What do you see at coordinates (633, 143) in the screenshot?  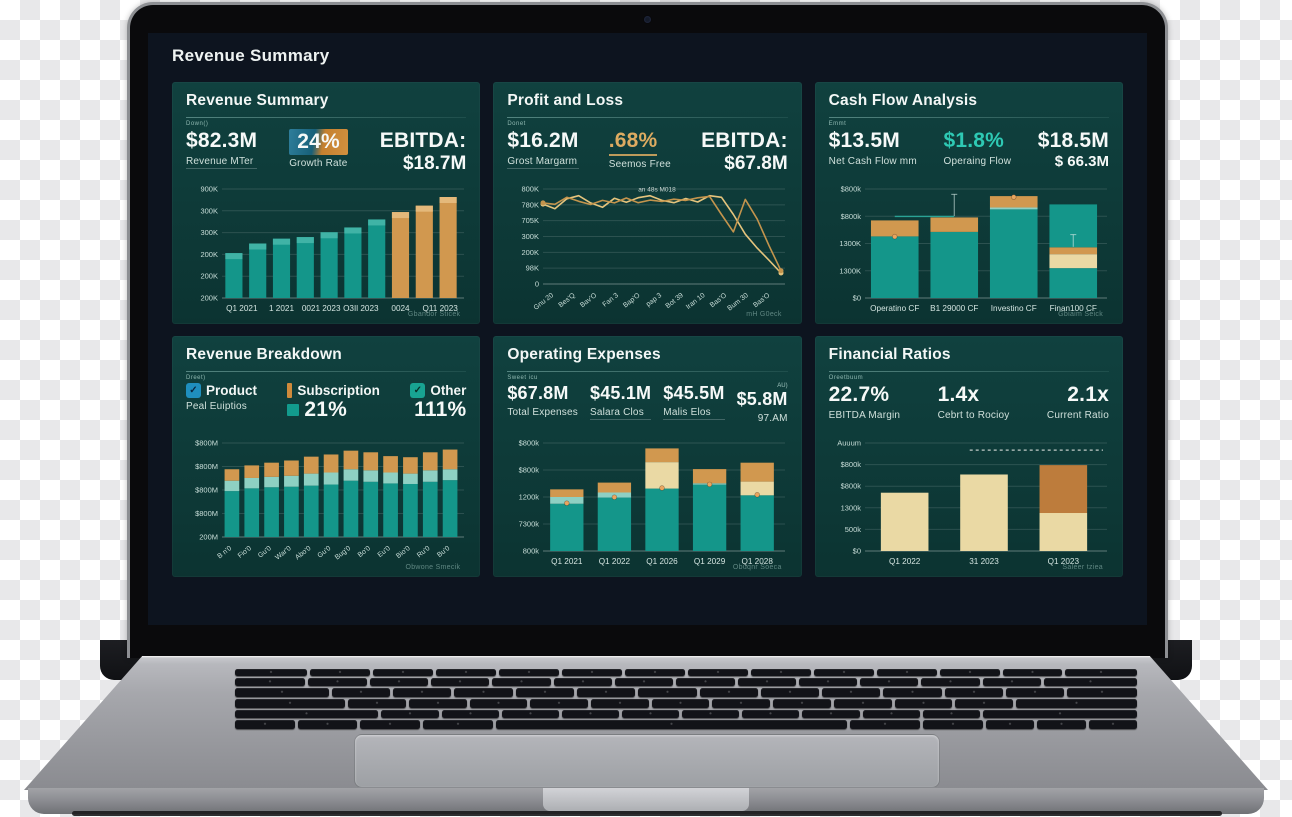 I see `metric-value: .68%` at bounding box center [633, 143].